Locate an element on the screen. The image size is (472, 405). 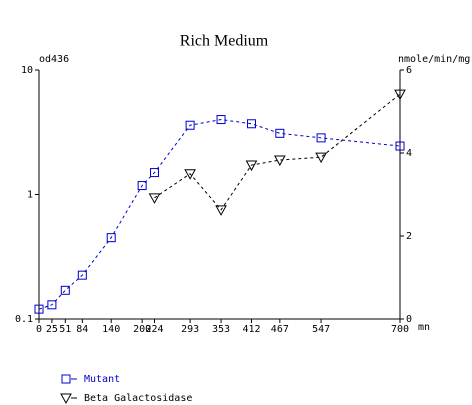
x-tick-label: 84 is located at coordinates (82, 329).